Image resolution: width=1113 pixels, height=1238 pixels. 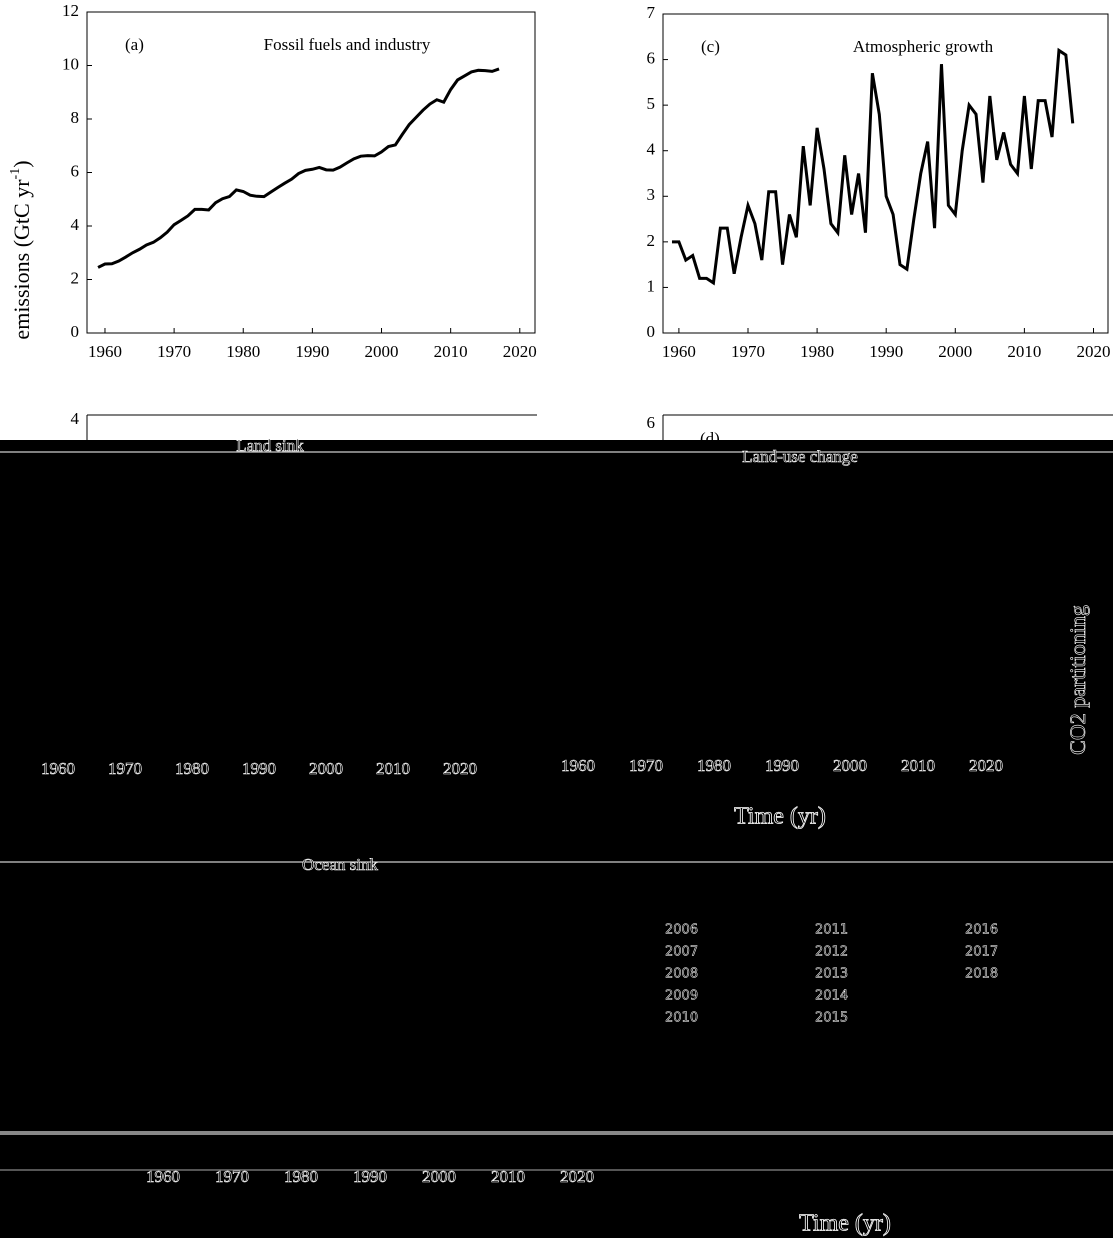 I want to click on y-tick-label: 1, so click(x=651, y=285).